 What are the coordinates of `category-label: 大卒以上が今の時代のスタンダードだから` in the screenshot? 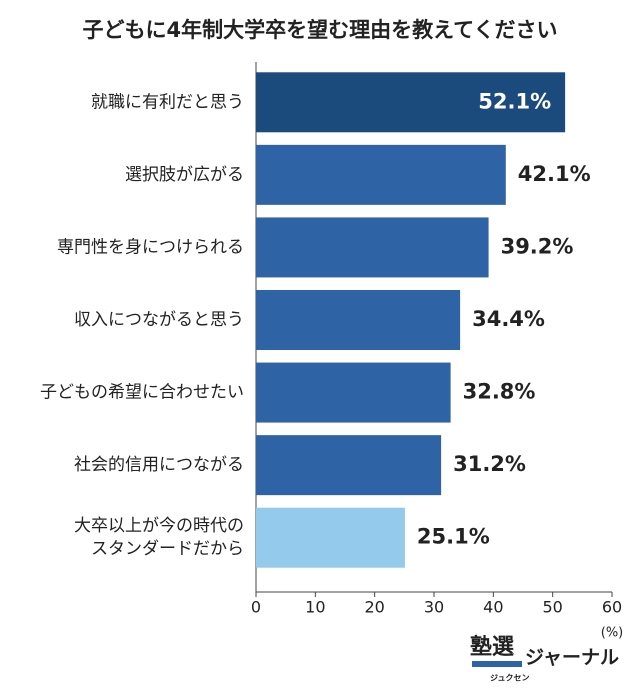 It's located at (159, 537).